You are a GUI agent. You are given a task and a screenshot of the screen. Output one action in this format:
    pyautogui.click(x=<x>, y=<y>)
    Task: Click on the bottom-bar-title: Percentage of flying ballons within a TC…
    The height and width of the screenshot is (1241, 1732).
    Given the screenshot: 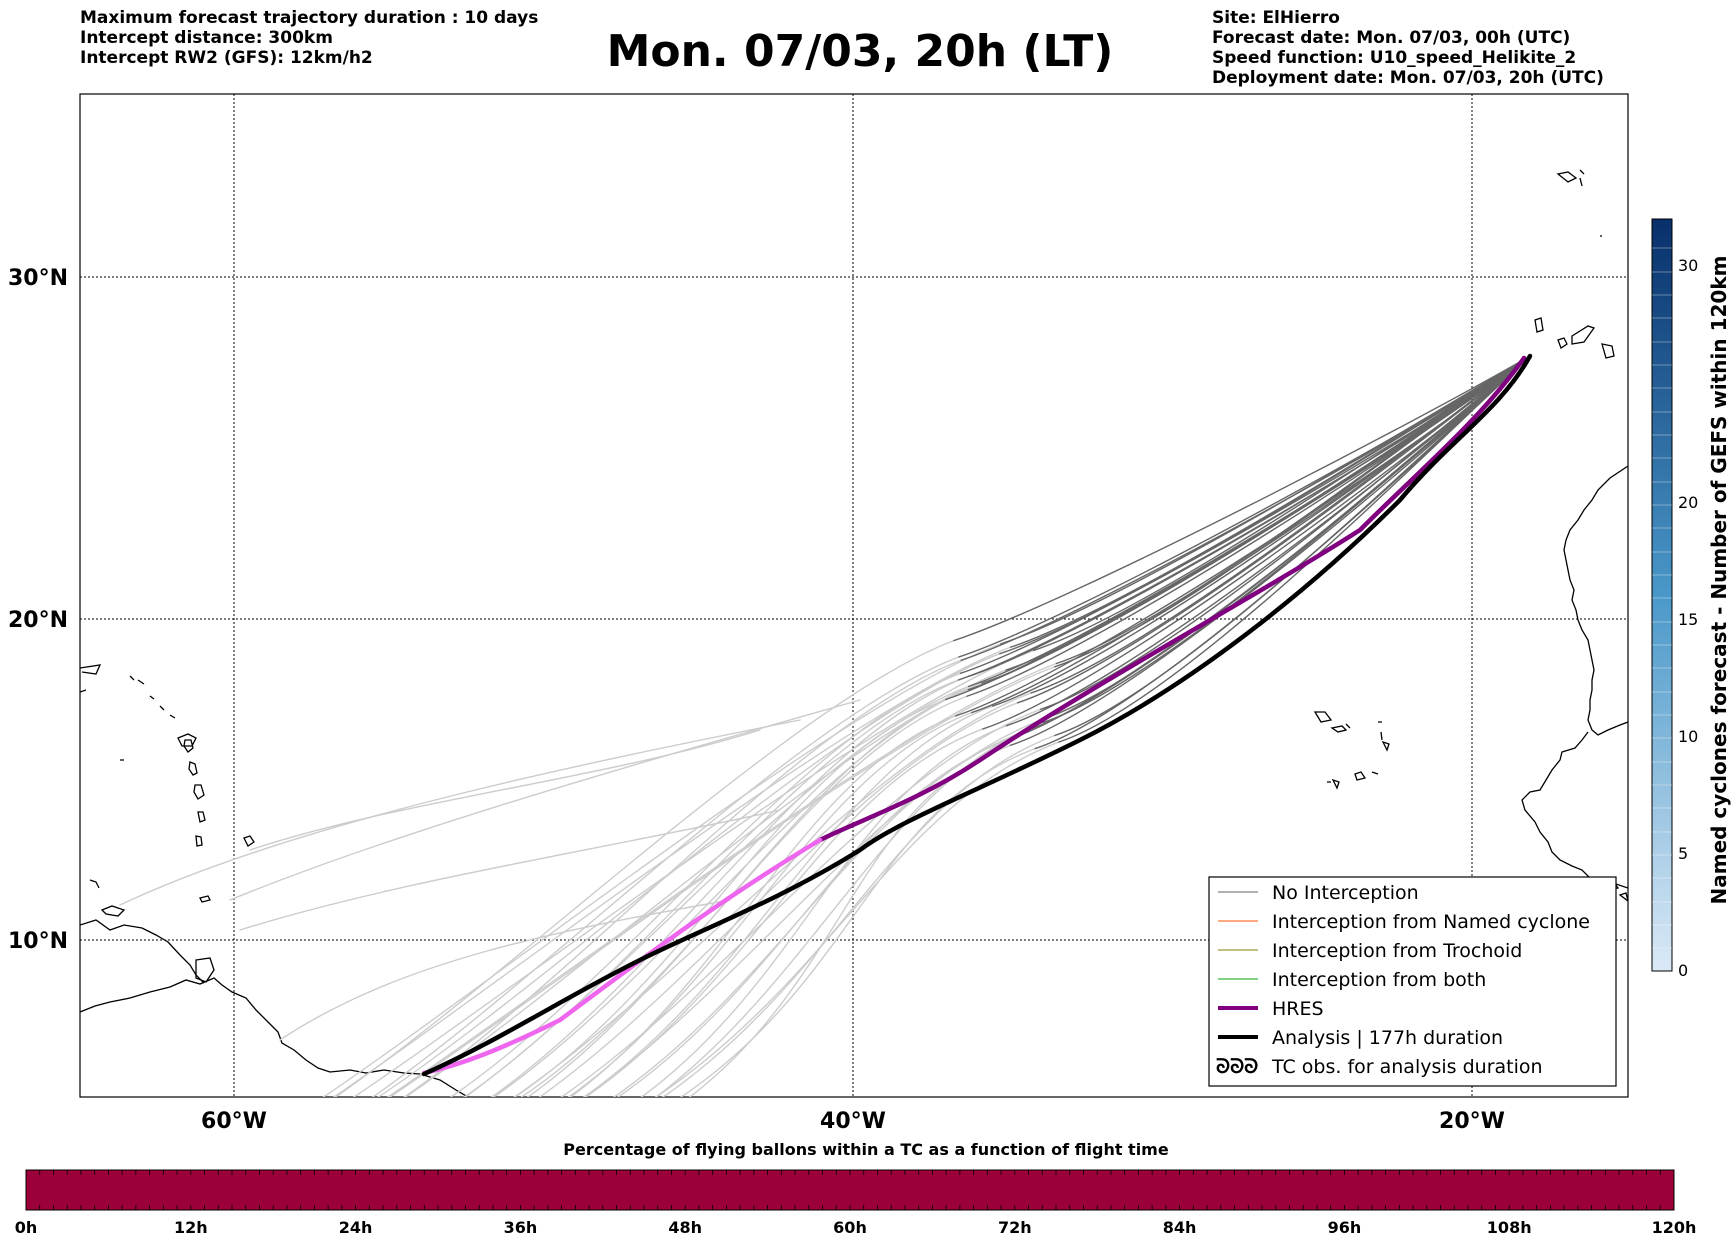 What is the action you would take?
    pyautogui.click(x=866, y=1149)
    